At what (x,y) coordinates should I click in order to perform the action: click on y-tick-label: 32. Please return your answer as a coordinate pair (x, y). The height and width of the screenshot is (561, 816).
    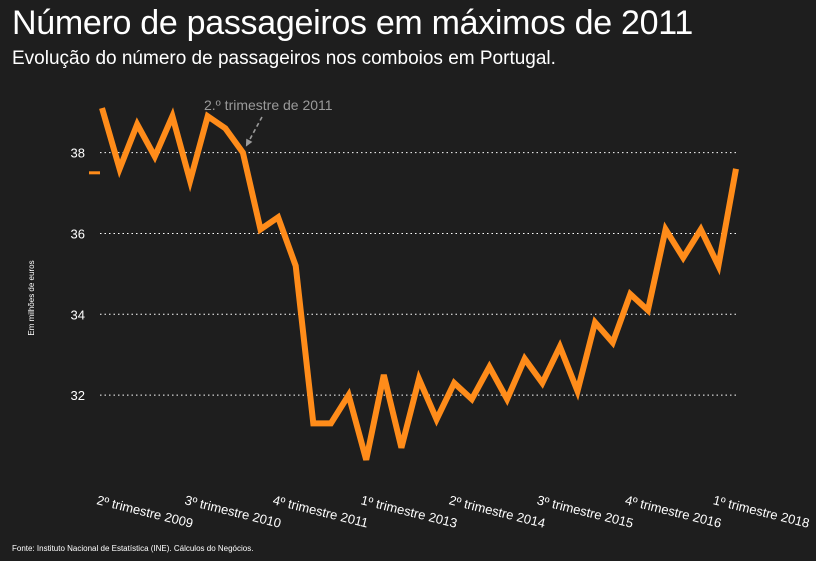
    Looking at the image, I should click on (78, 395).